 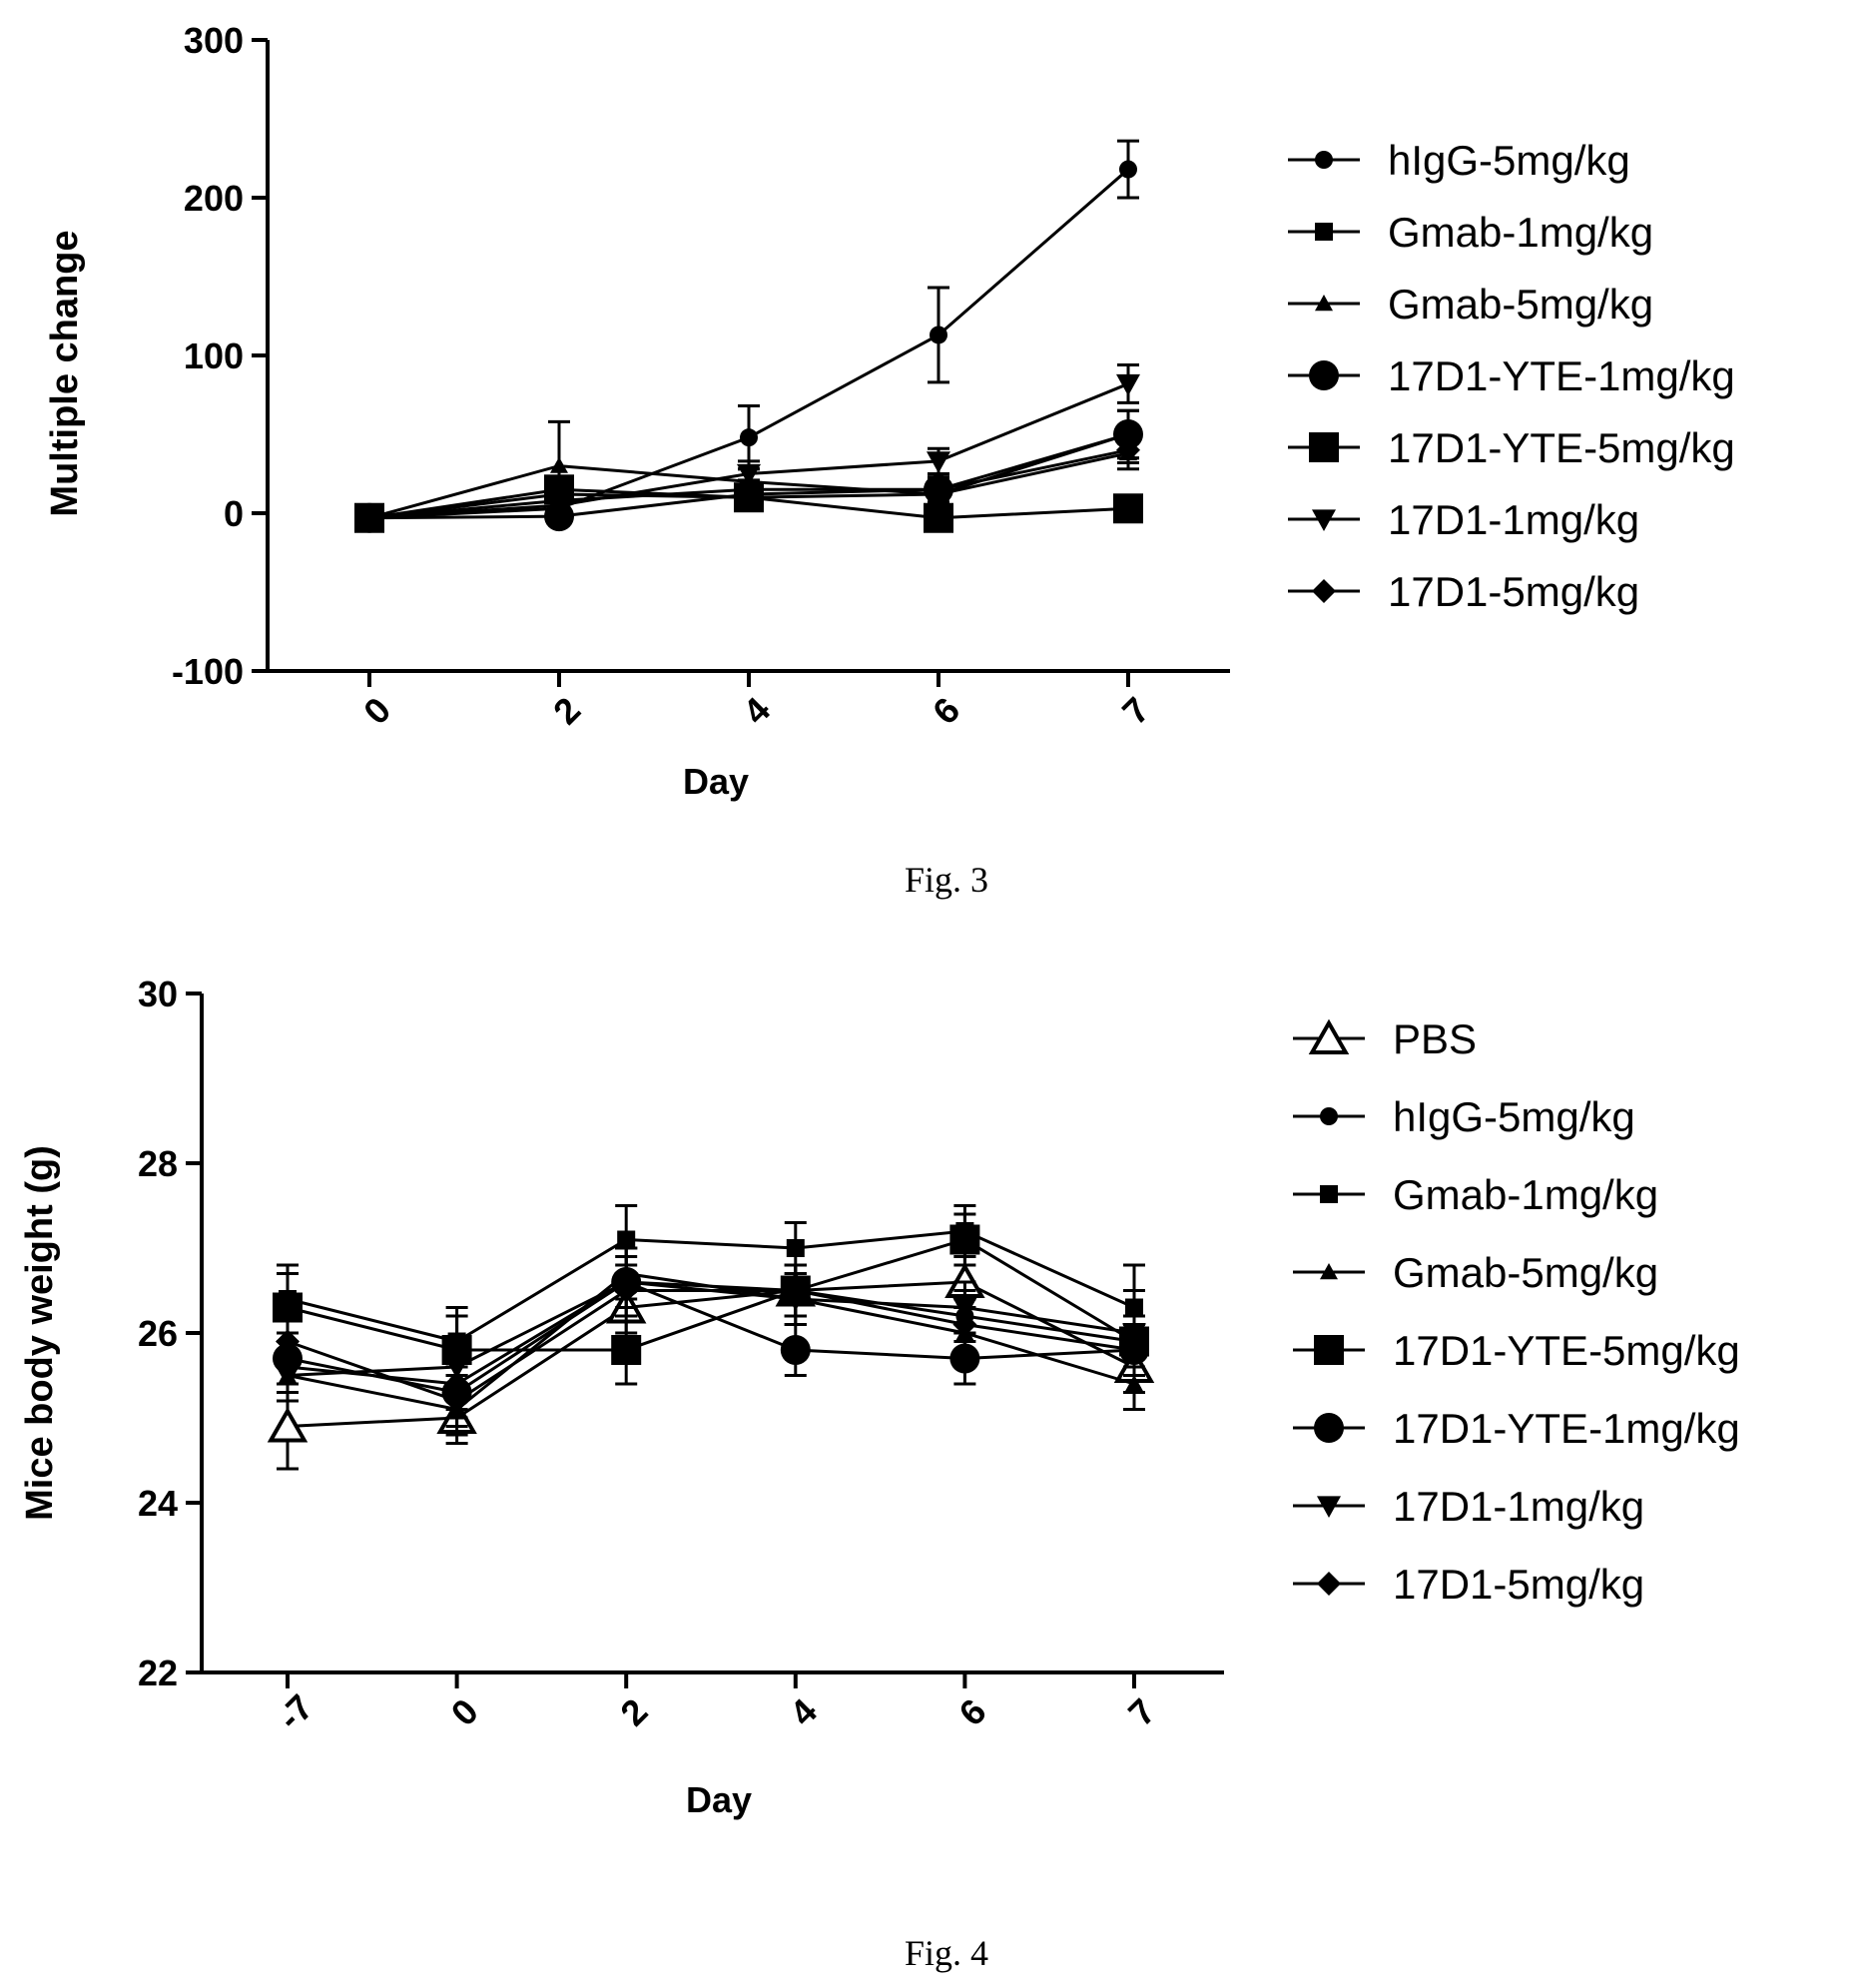 I want to click on y-tick-label: 22, so click(x=158, y=1673).